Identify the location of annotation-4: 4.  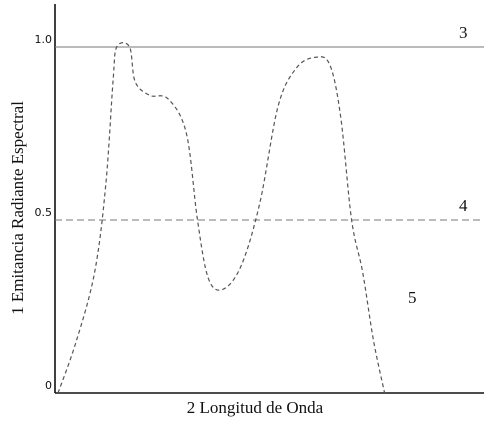
(463, 205).